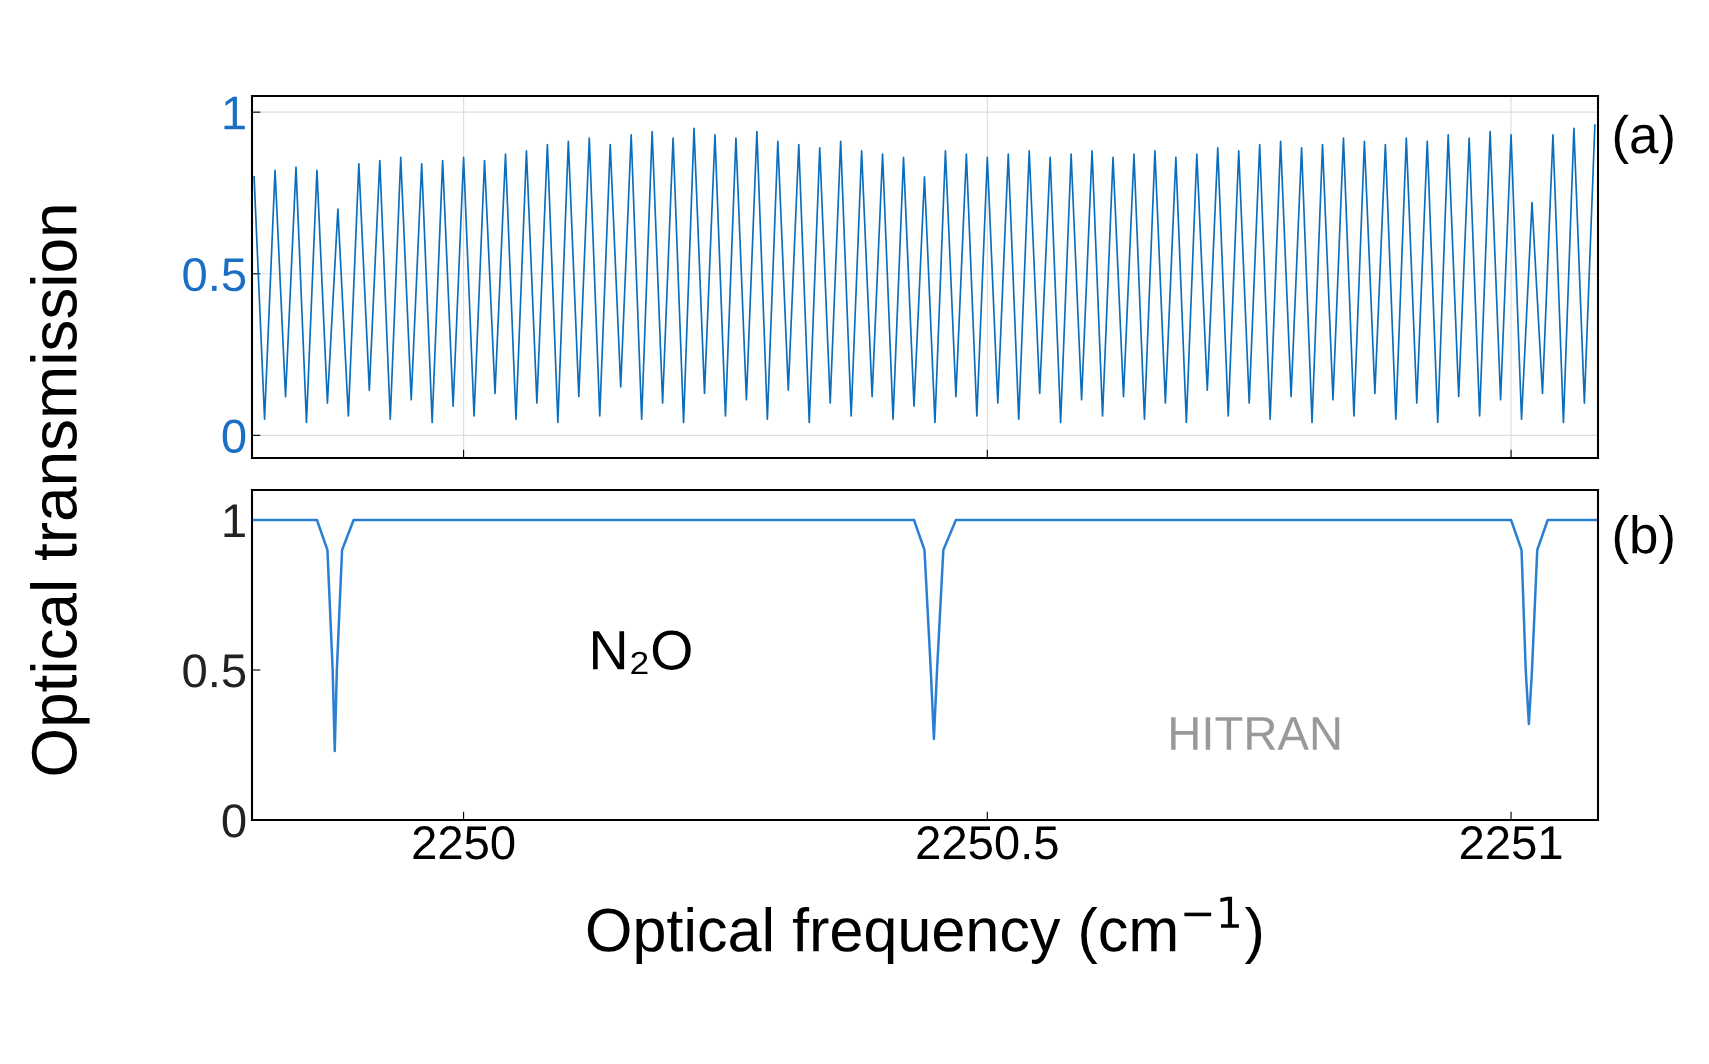 Image resolution: width=1709 pixels, height=1064 pixels. What do you see at coordinates (642, 652) in the screenshot?
I see `annotation: N₂O` at bounding box center [642, 652].